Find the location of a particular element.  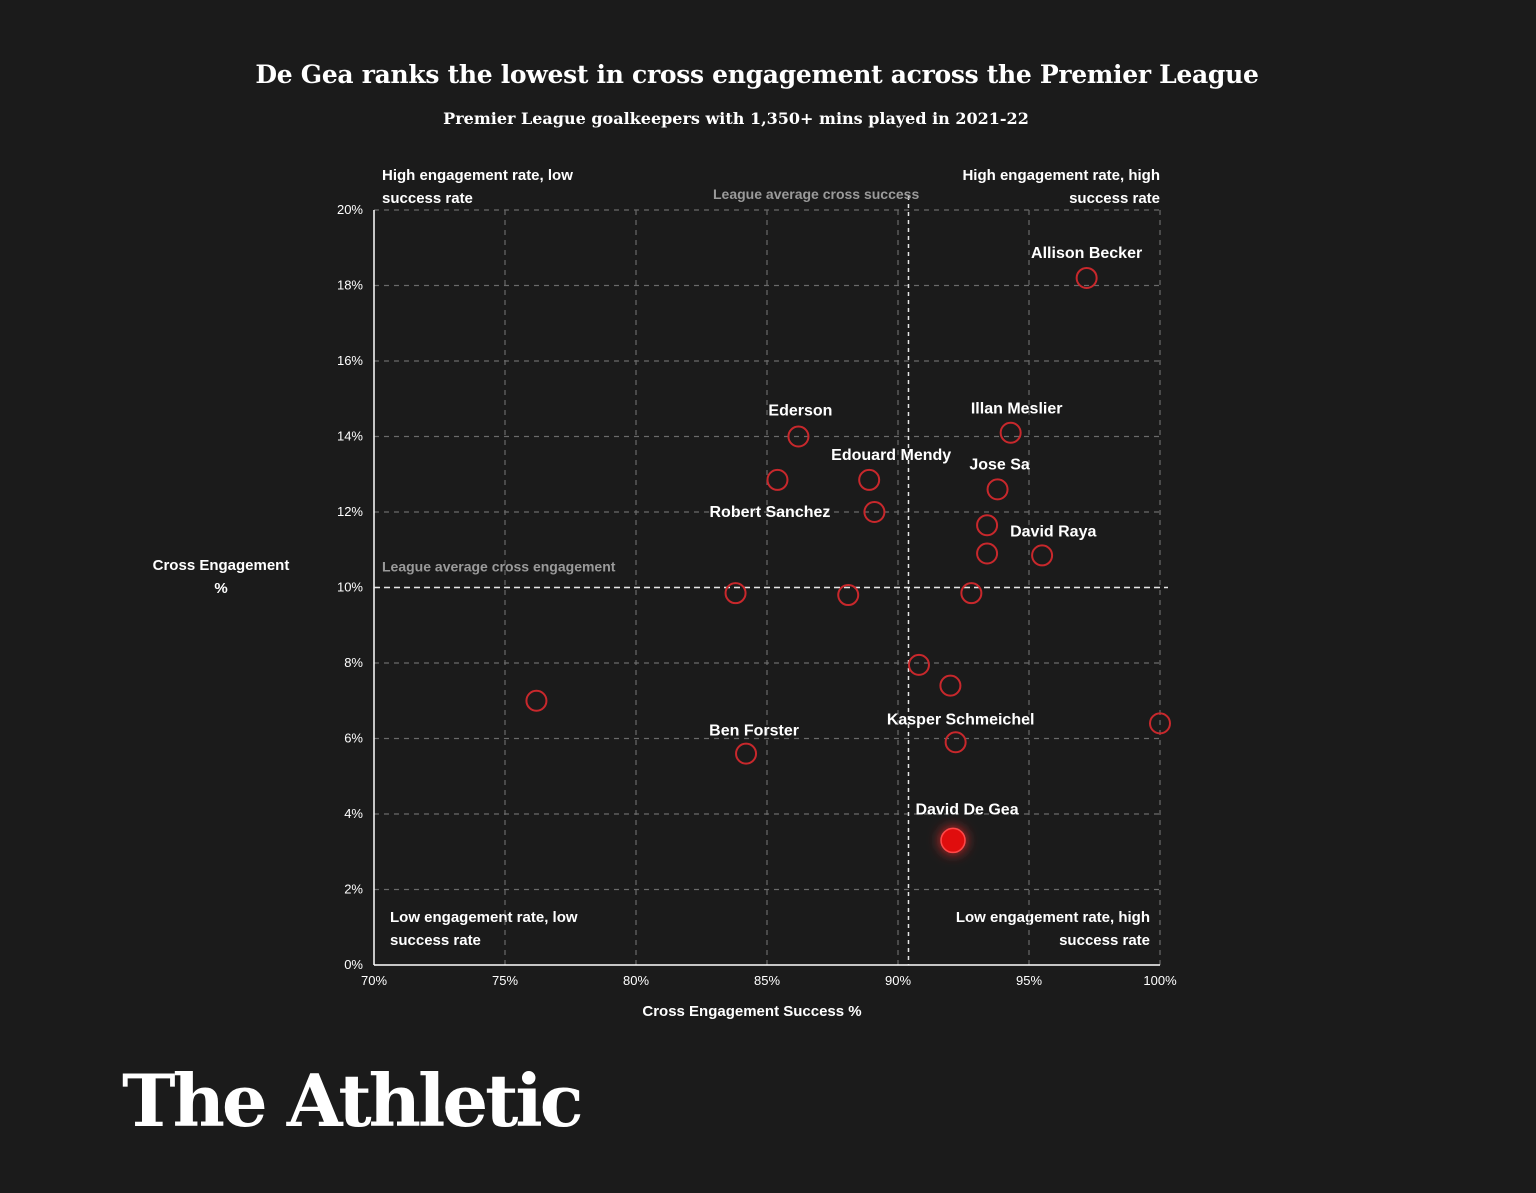

point-label: David Raya is located at coordinates (1053, 531).